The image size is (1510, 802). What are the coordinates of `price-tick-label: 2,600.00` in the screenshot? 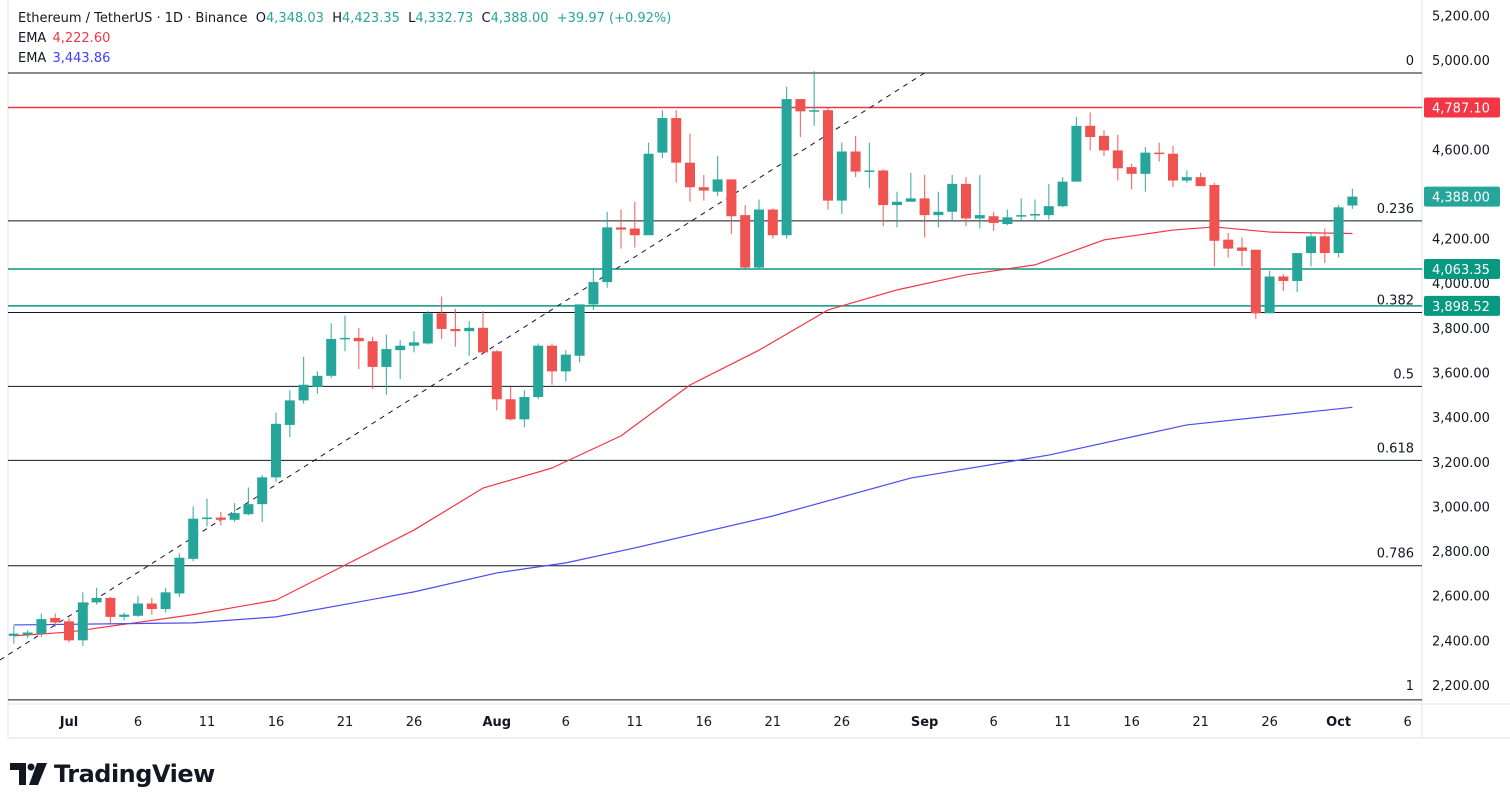 It's located at (1461, 597).